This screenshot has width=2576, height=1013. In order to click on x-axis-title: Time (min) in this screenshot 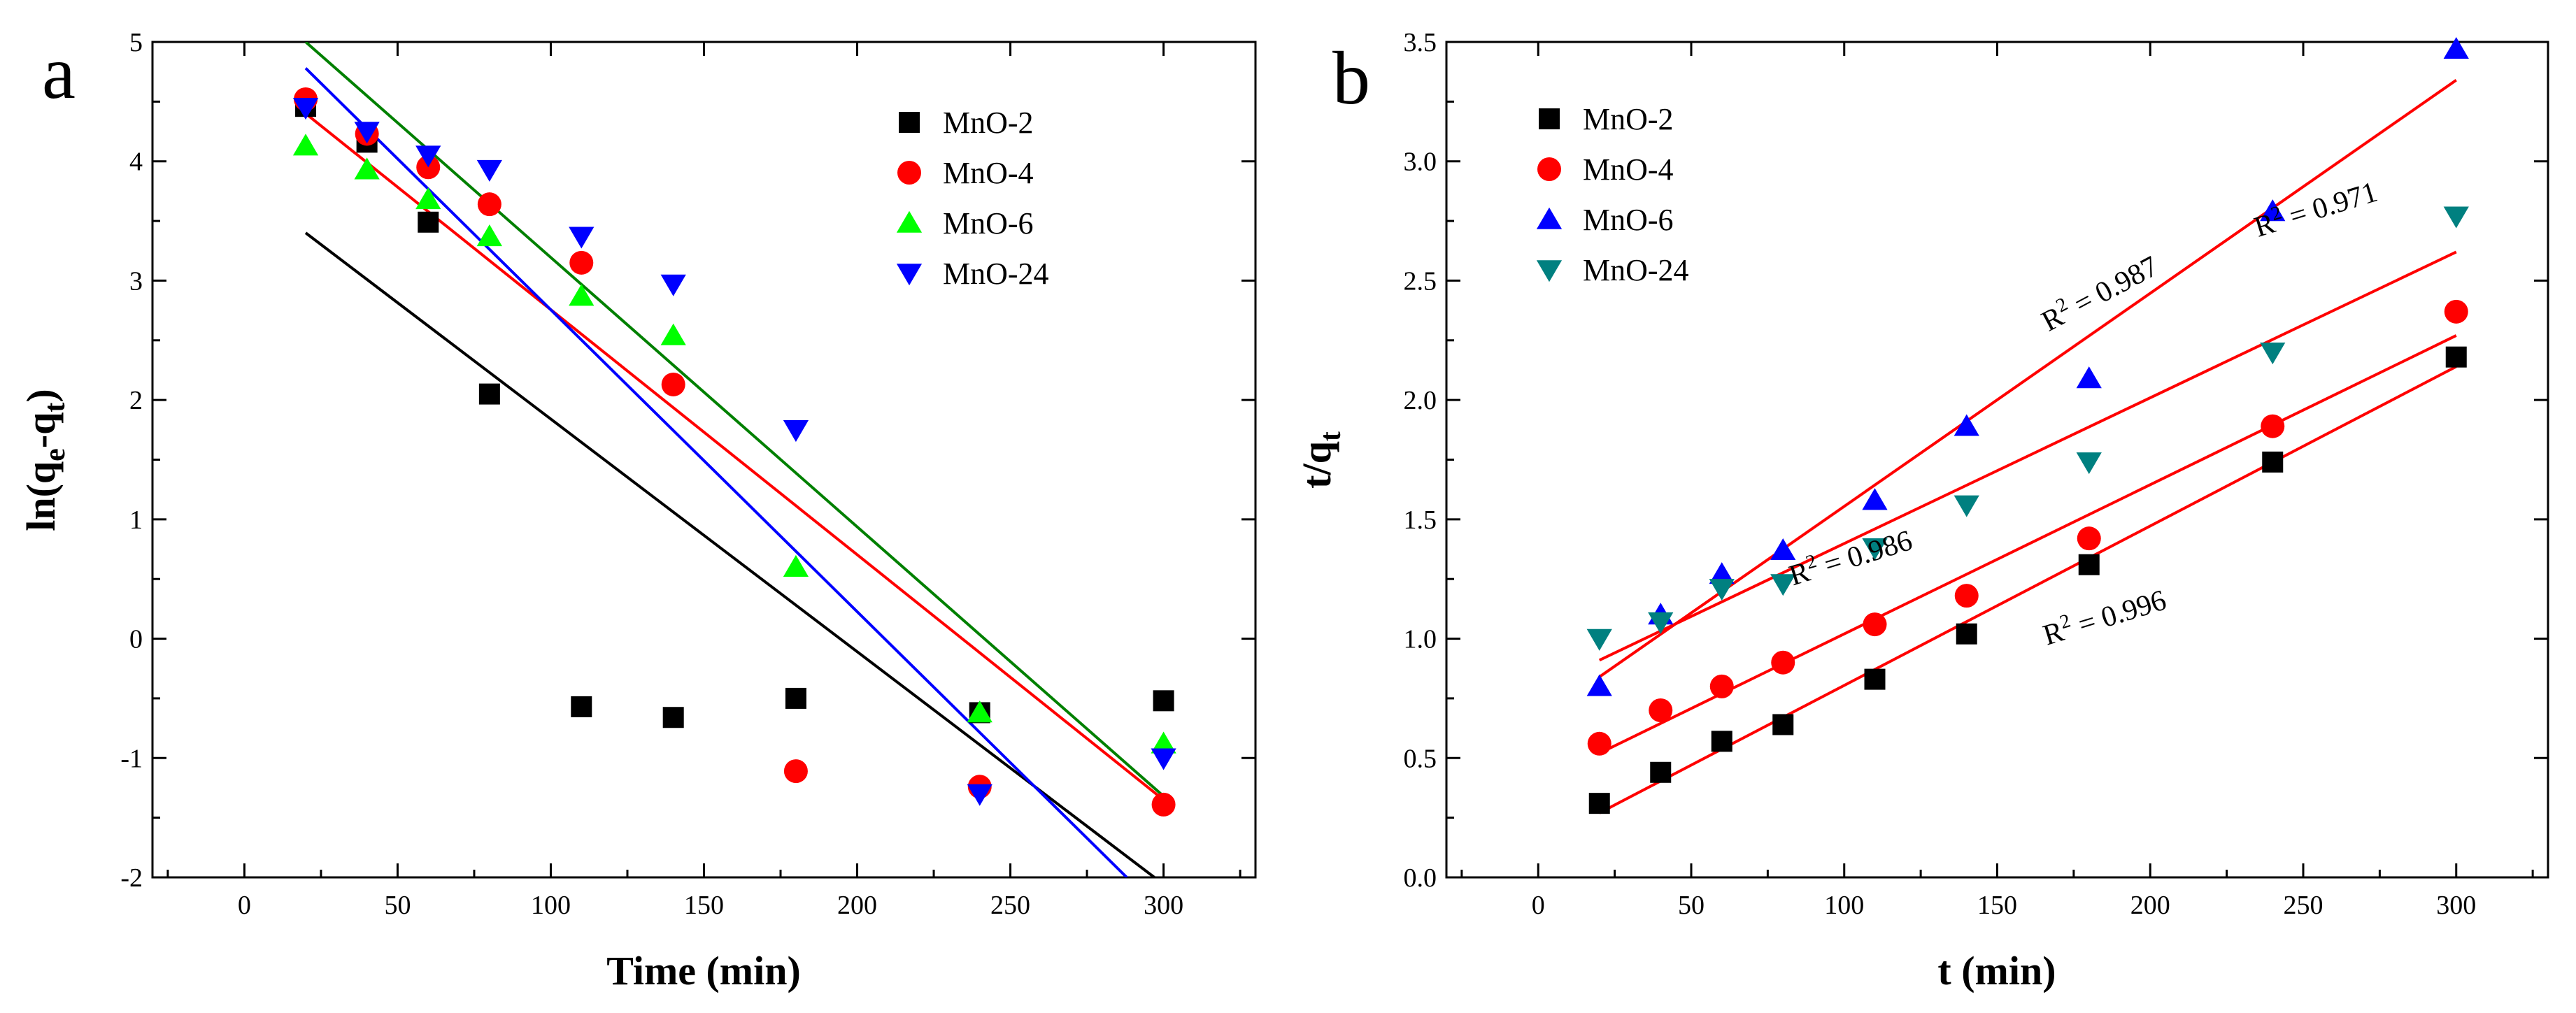, I will do `click(703, 970)`.